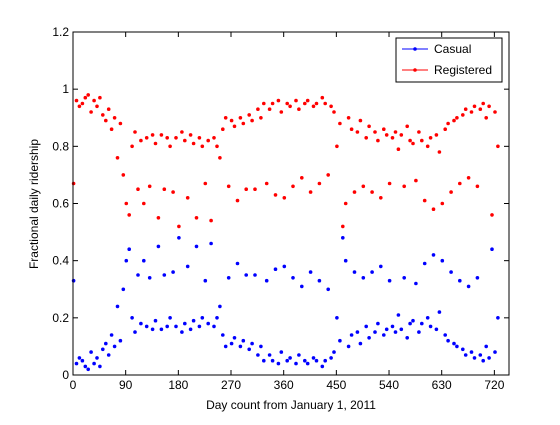 The width and height of the screenshot is (560, 425). What do you see at coordinates (60, 261) in the screenshot?
I see `y-tick-label: 0.4` at bounding box center [60, 261].